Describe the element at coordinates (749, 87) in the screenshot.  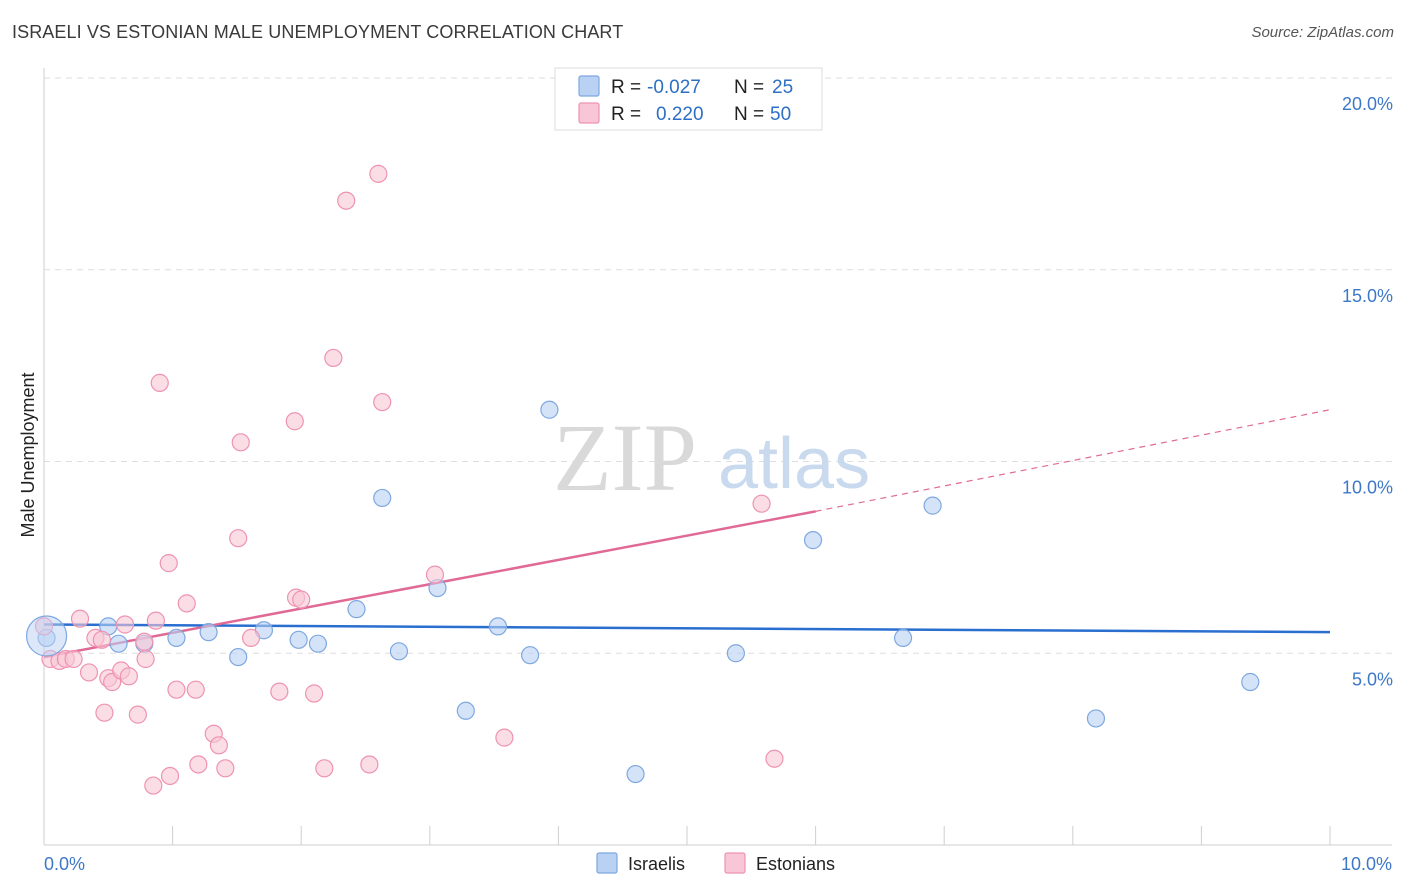
I see `legend-n-label-israelis: N =` at that location.